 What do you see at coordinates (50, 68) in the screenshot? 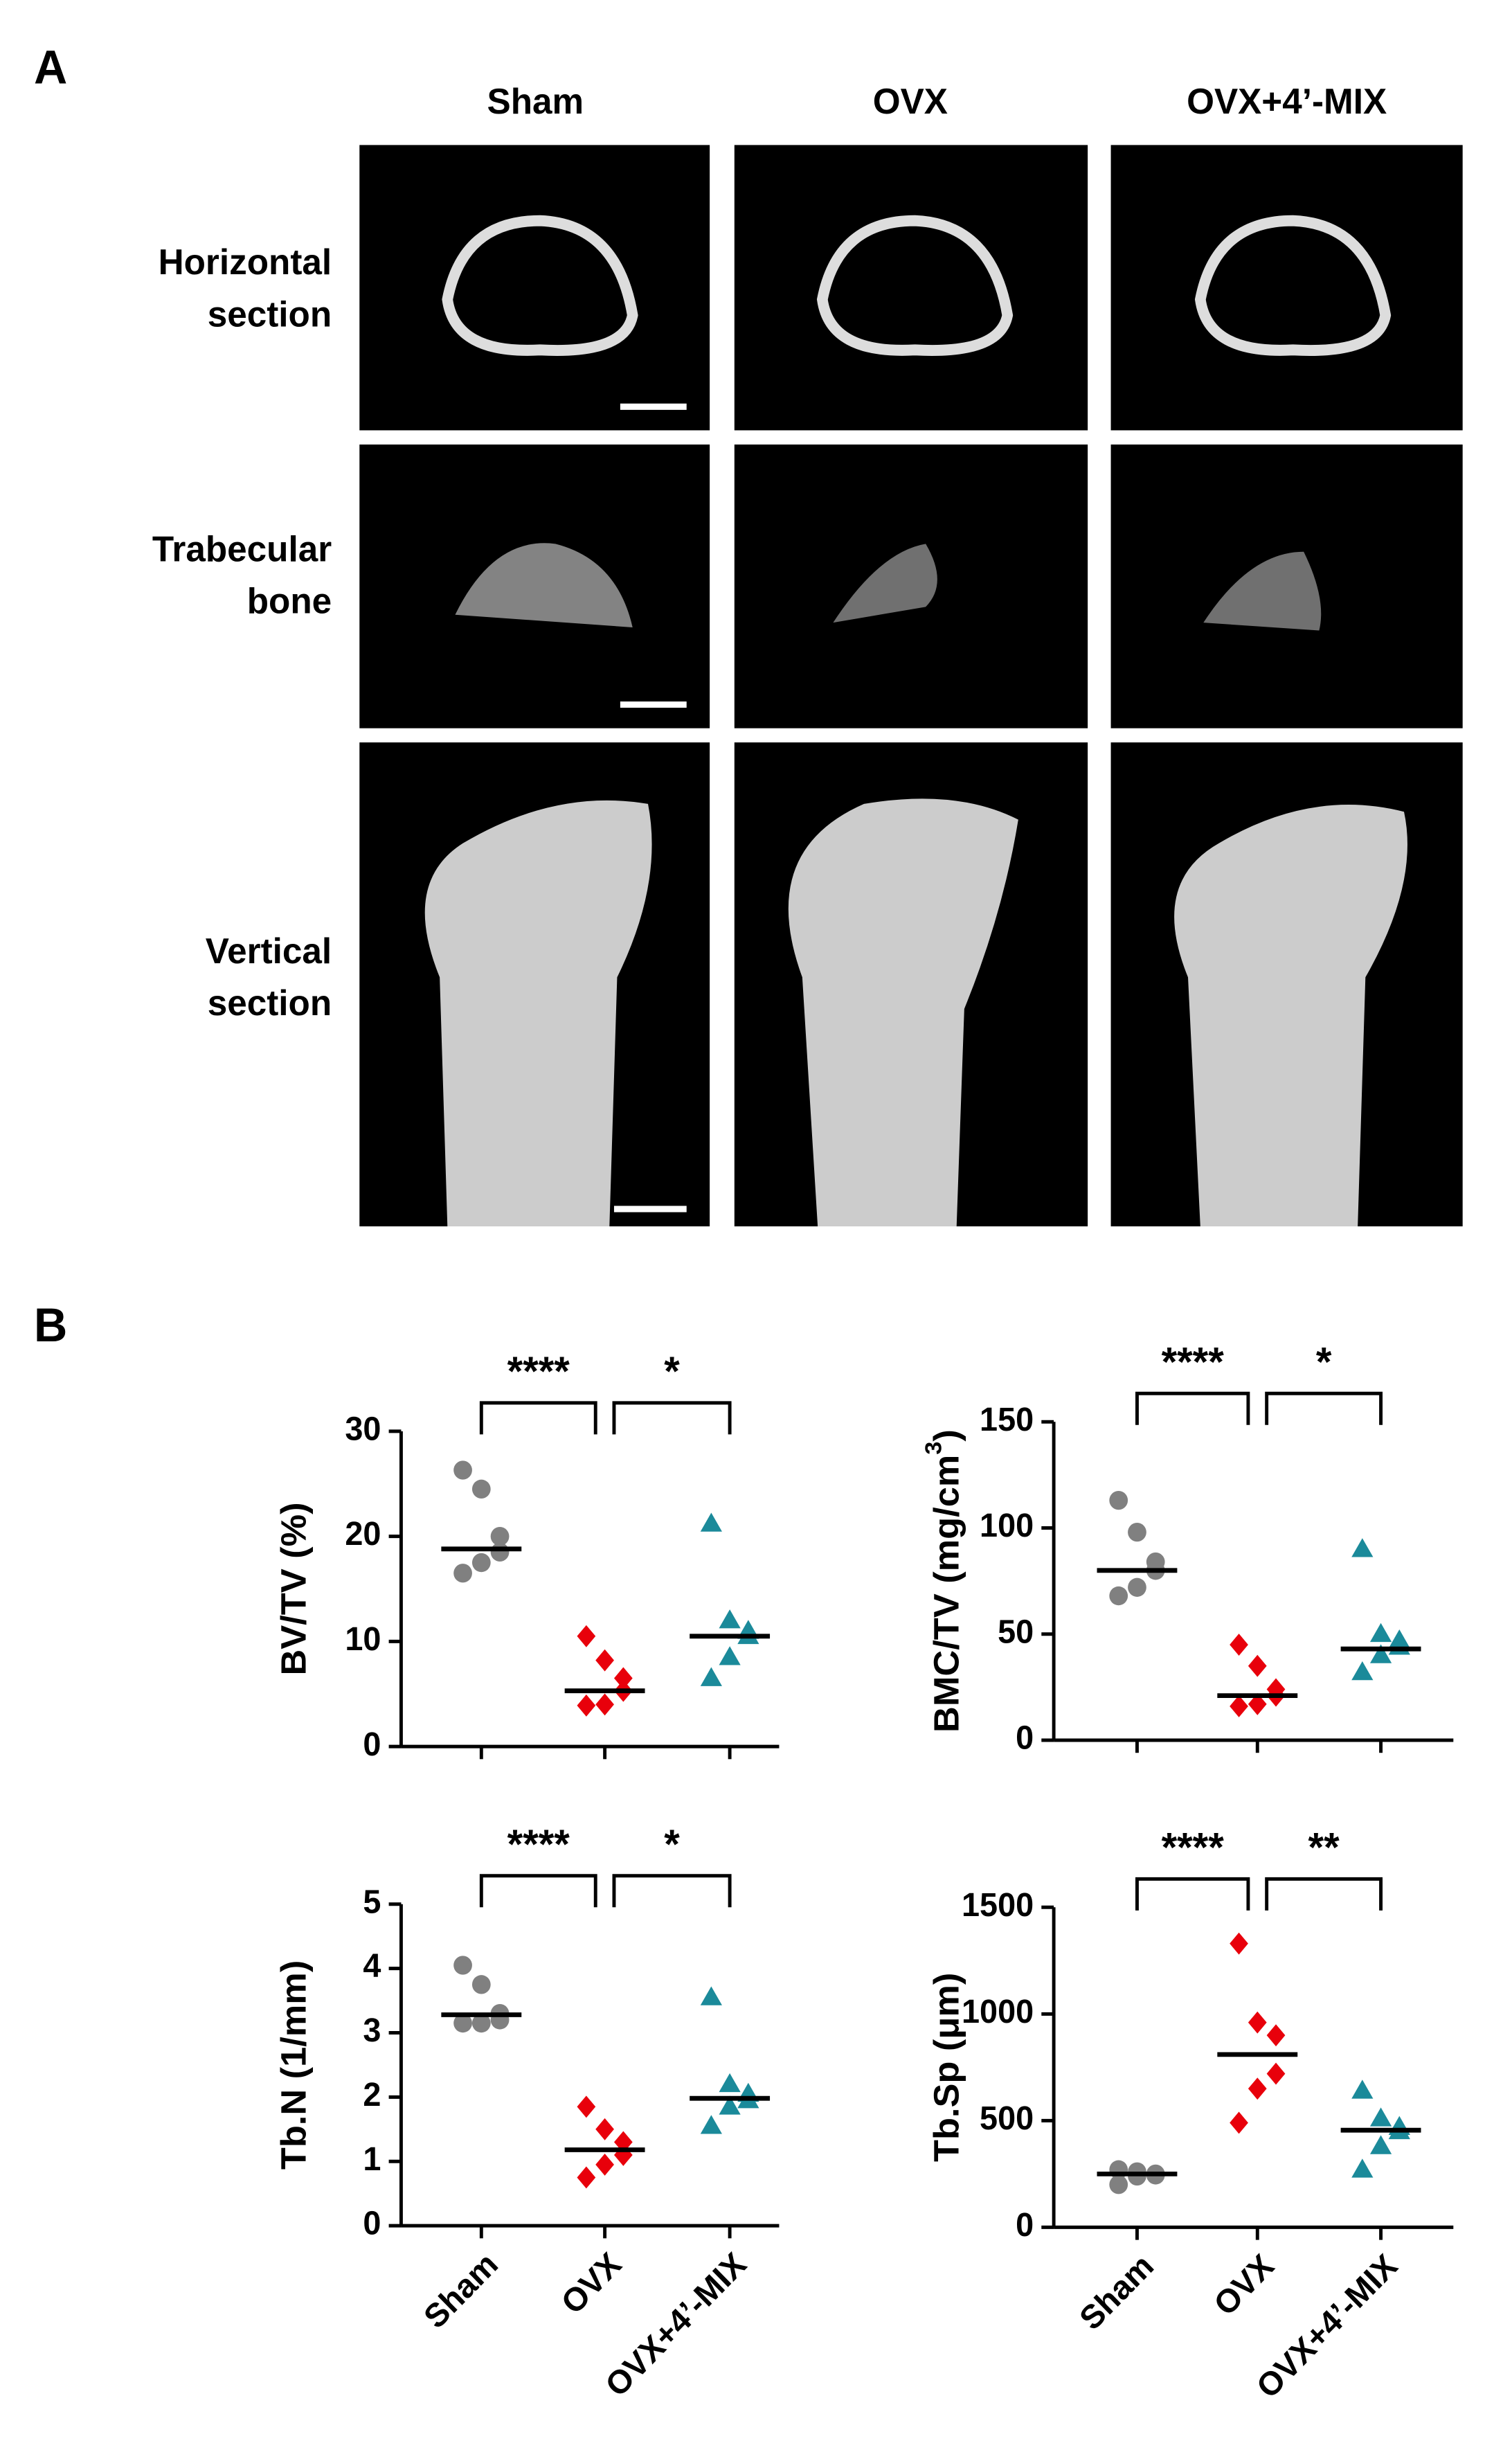
I see `panel-label: A` at bounding box center [50, 68].